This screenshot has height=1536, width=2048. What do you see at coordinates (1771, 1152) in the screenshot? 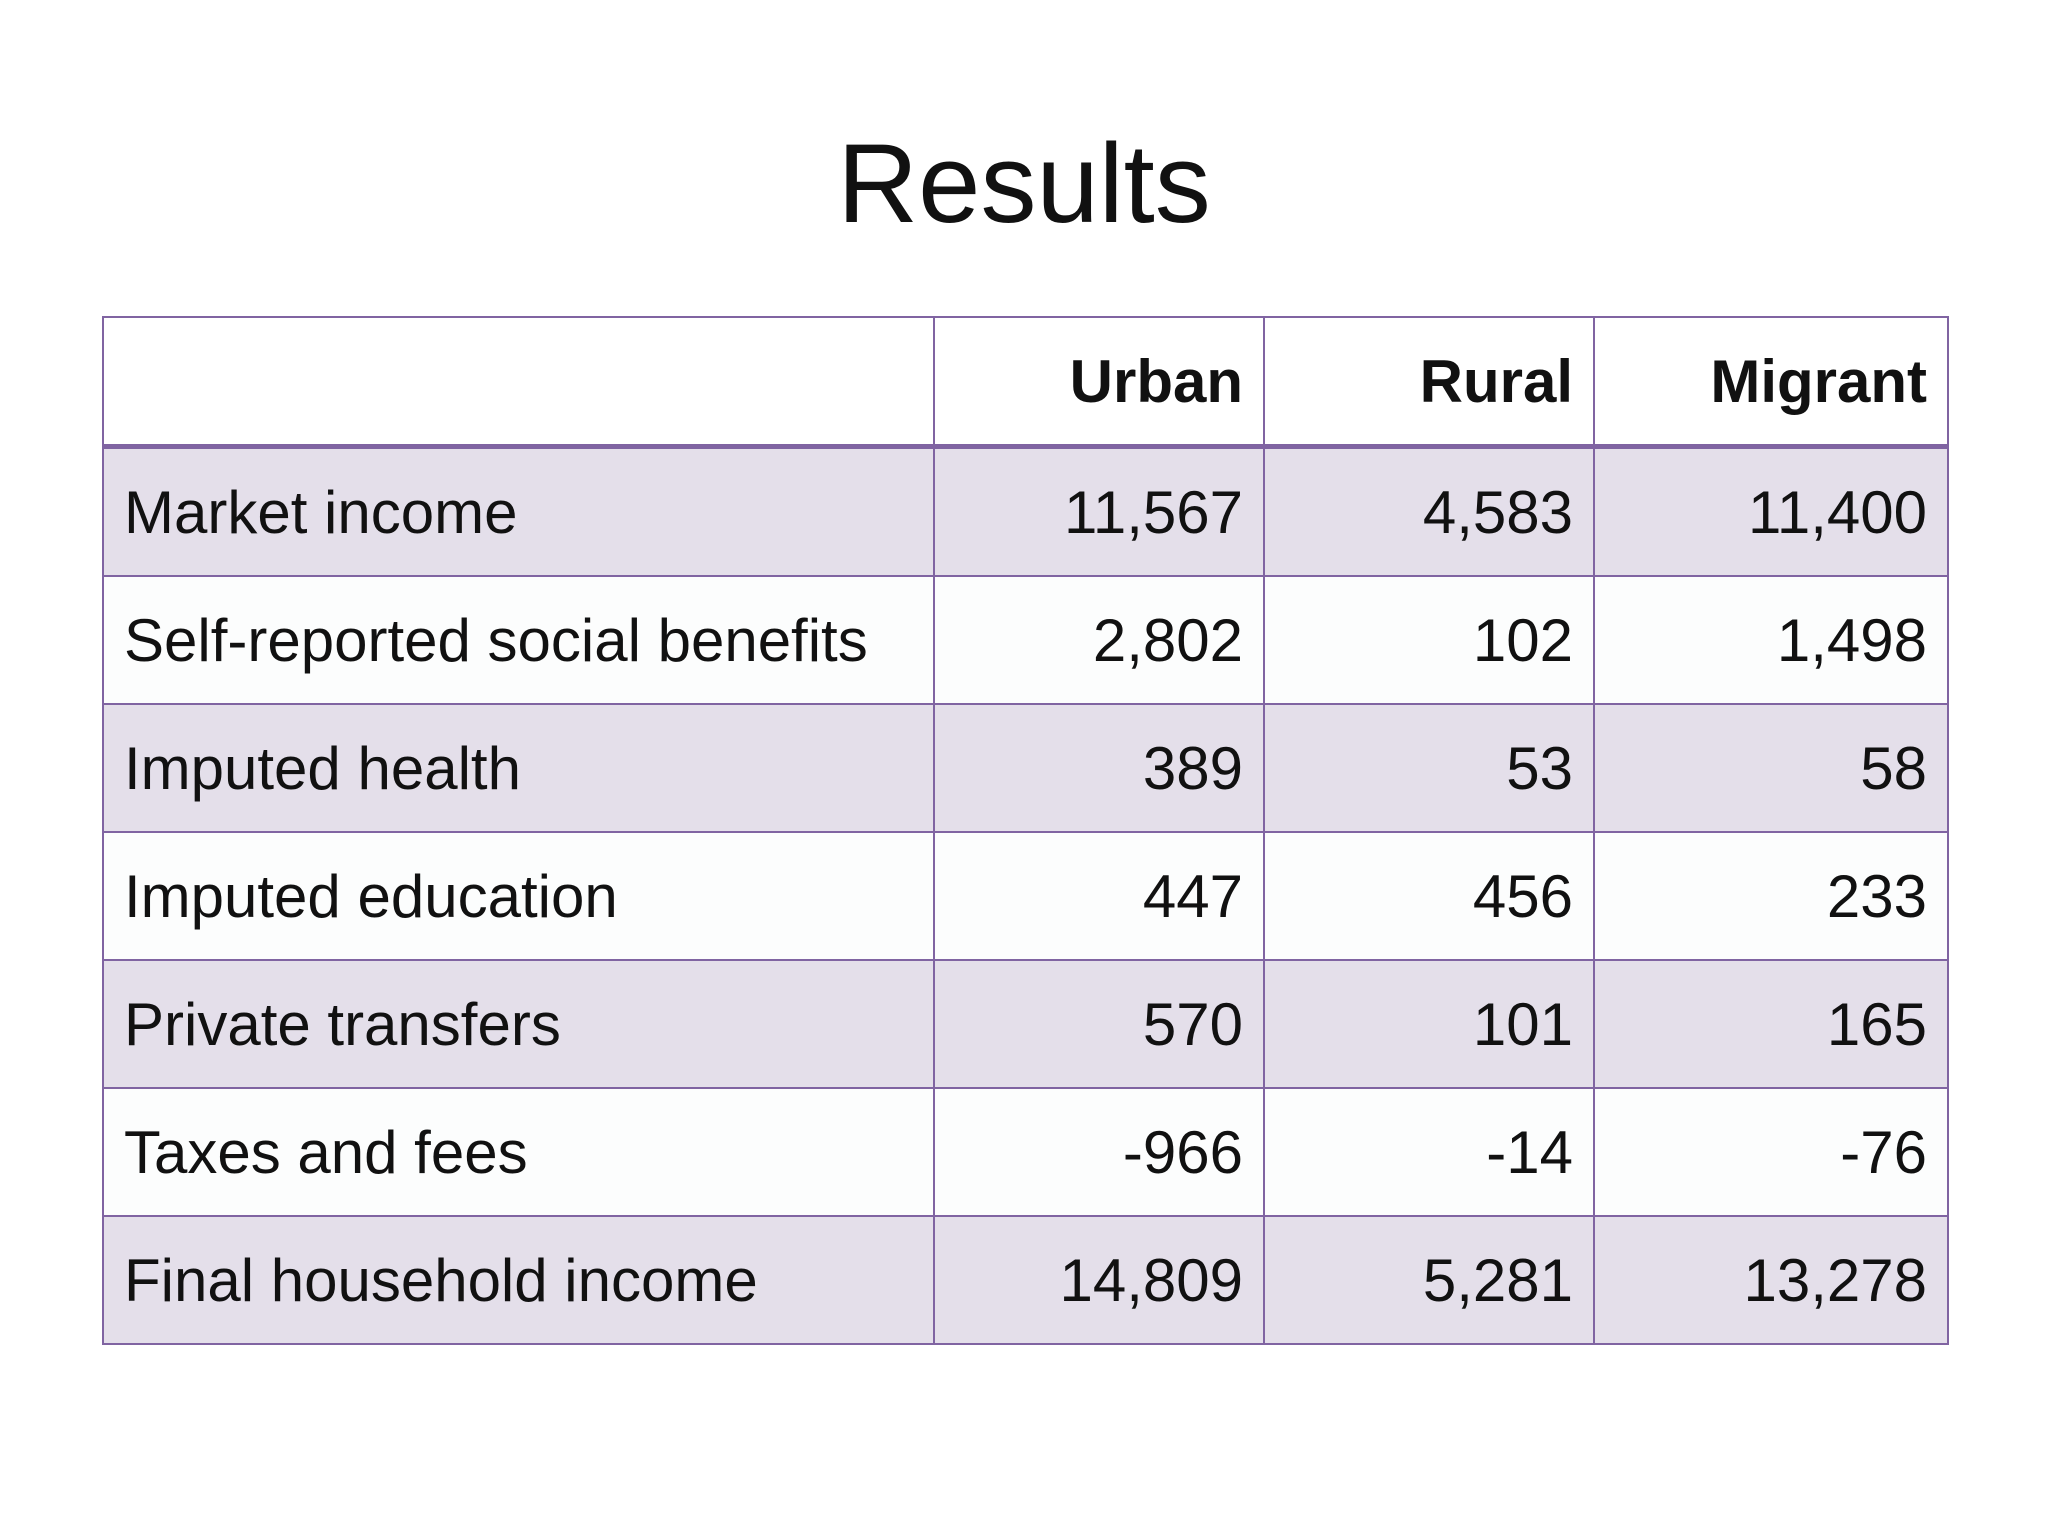
I see `cell-migrant: -76` at bounding box center [1771, 1152].